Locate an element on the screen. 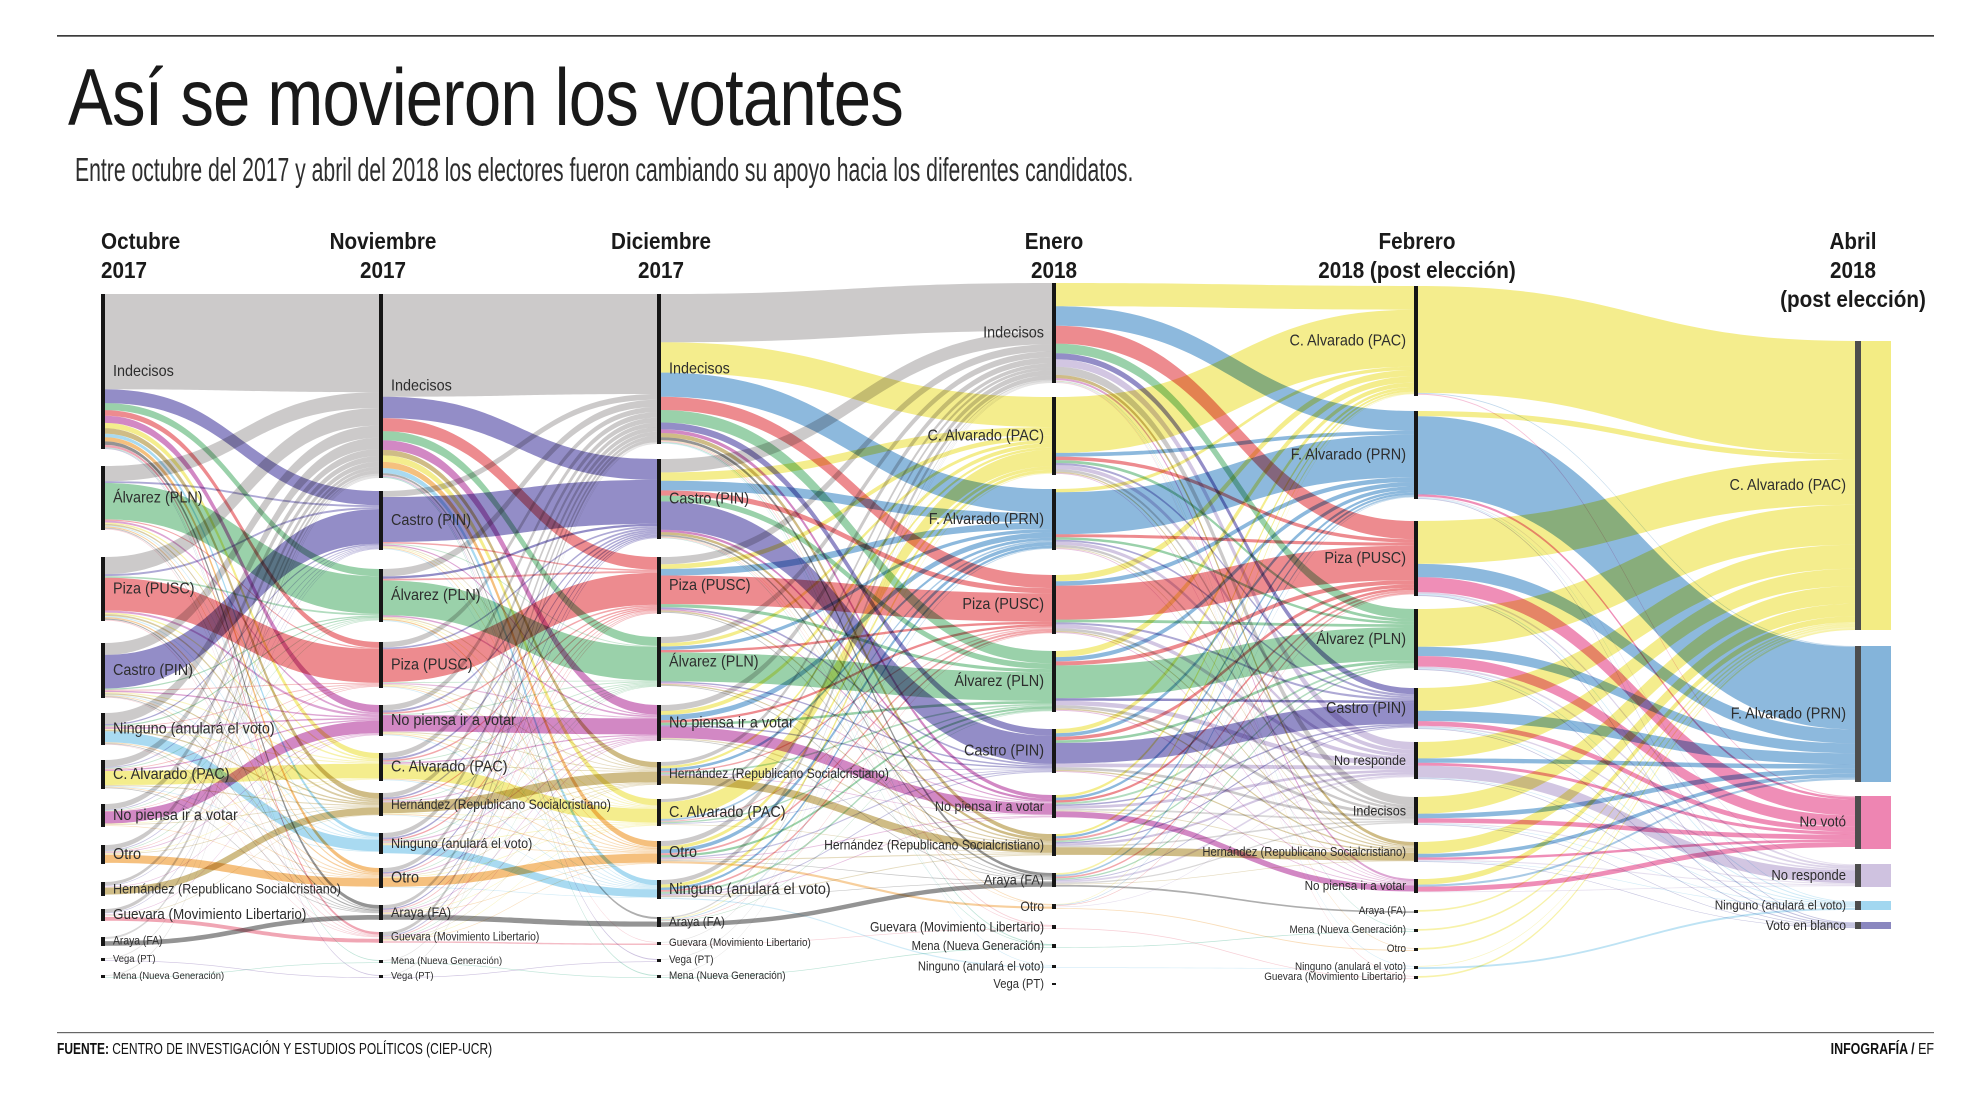 This screenshot has height=1093, width=1965. svg-text: Noviembre is located at coordinates (383, 241).